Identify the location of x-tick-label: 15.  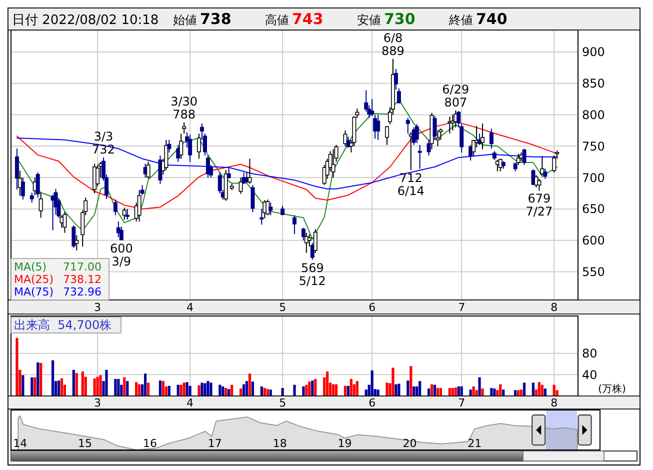
(85, 443).